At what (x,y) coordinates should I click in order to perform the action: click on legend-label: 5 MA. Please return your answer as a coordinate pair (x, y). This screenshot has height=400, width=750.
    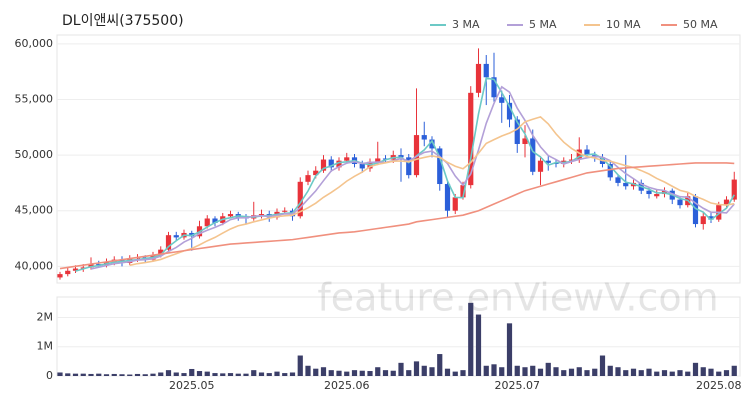
    Looking at the image, I should click on (543, 24).